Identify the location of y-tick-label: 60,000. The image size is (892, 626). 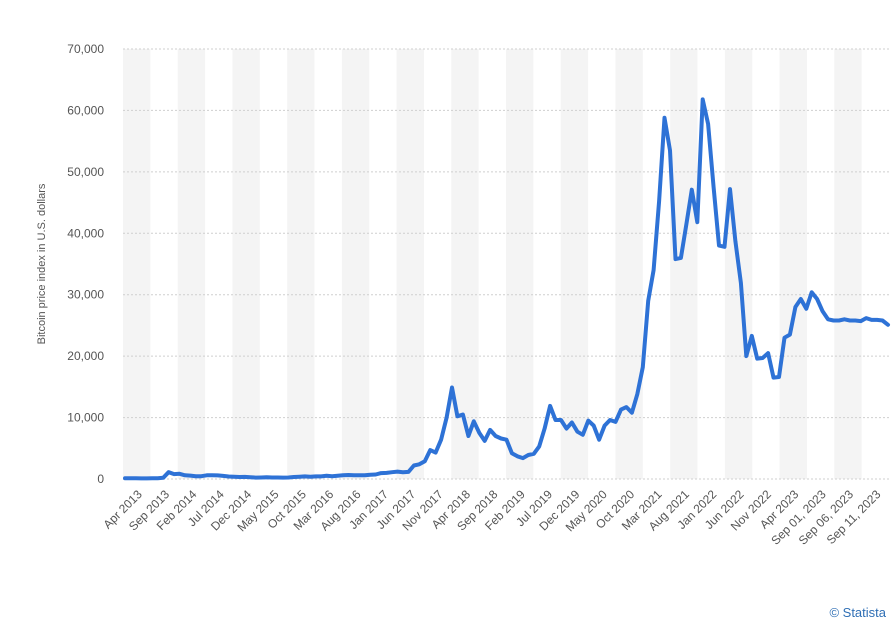
(85, 110).